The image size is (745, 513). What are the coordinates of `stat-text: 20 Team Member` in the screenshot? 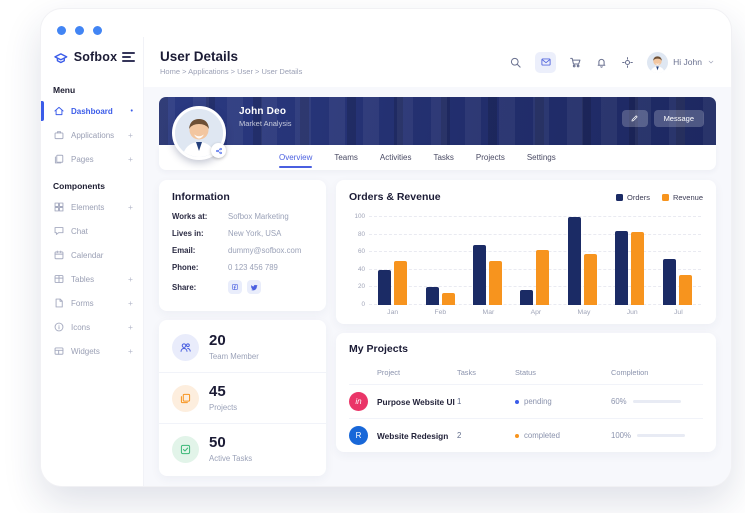 It's located at (234, 347).